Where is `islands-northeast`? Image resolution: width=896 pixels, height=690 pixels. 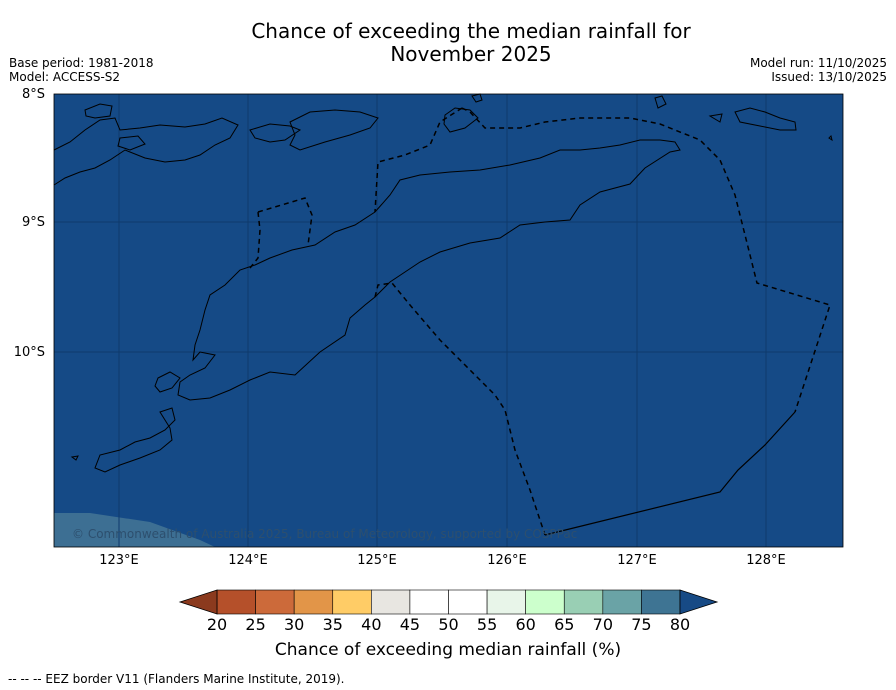
islands-northeast is located at coordinates (765, 119).